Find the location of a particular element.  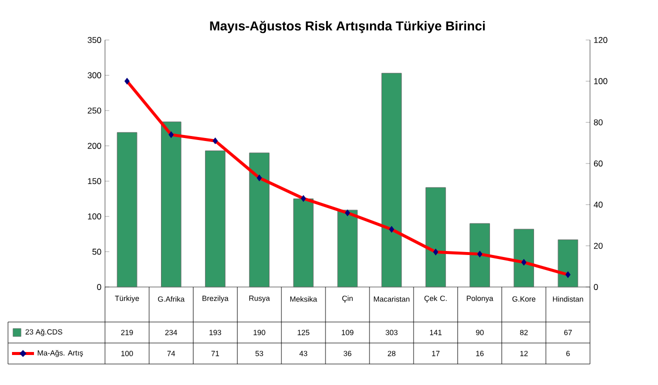

y-tick-label: 50 is located at coordinates (97, 251).